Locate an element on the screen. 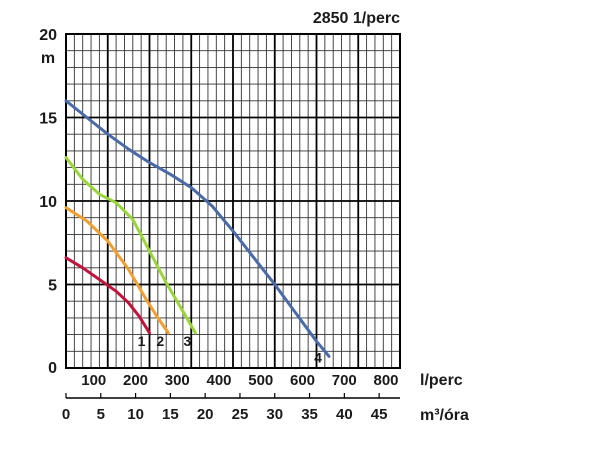  x-tick-label-flow: 100 is located at coordinates (93, 380).